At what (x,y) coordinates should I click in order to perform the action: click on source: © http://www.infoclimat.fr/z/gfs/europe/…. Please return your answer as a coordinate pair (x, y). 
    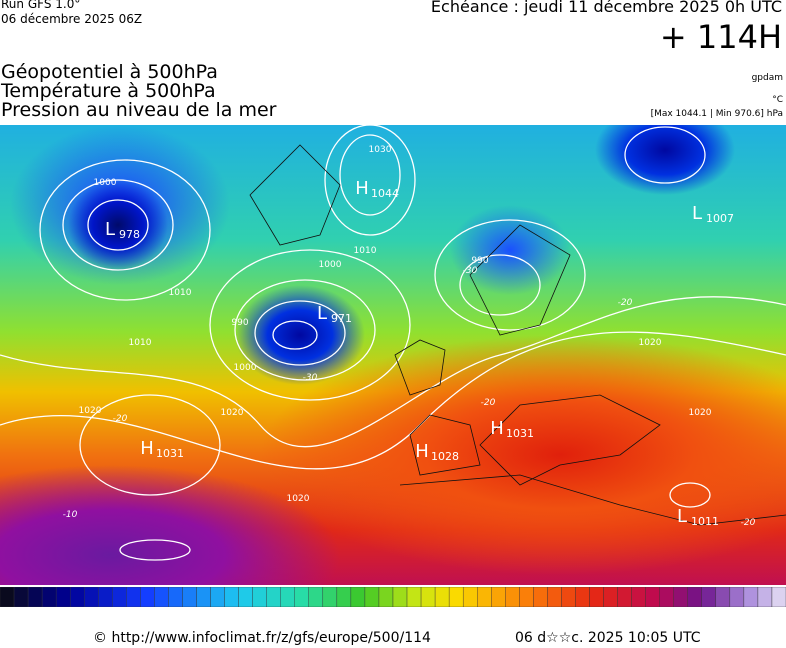
    Looking at the image, I should click on (262, 638).